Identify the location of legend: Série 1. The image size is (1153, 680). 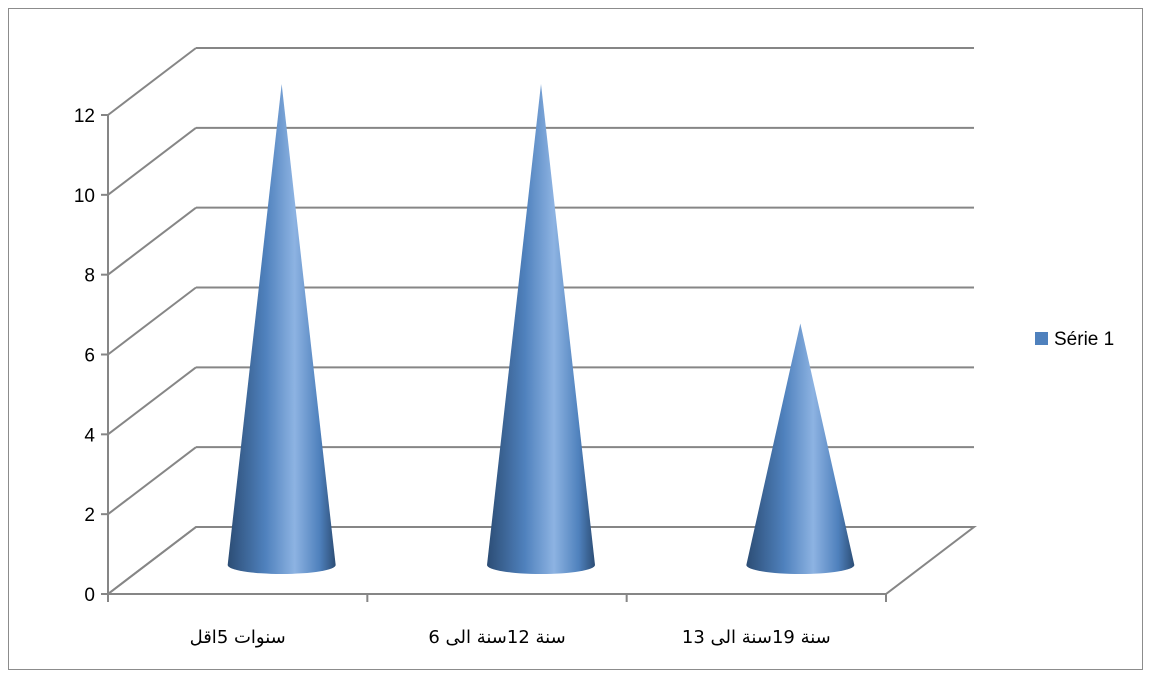
(1074, 339).